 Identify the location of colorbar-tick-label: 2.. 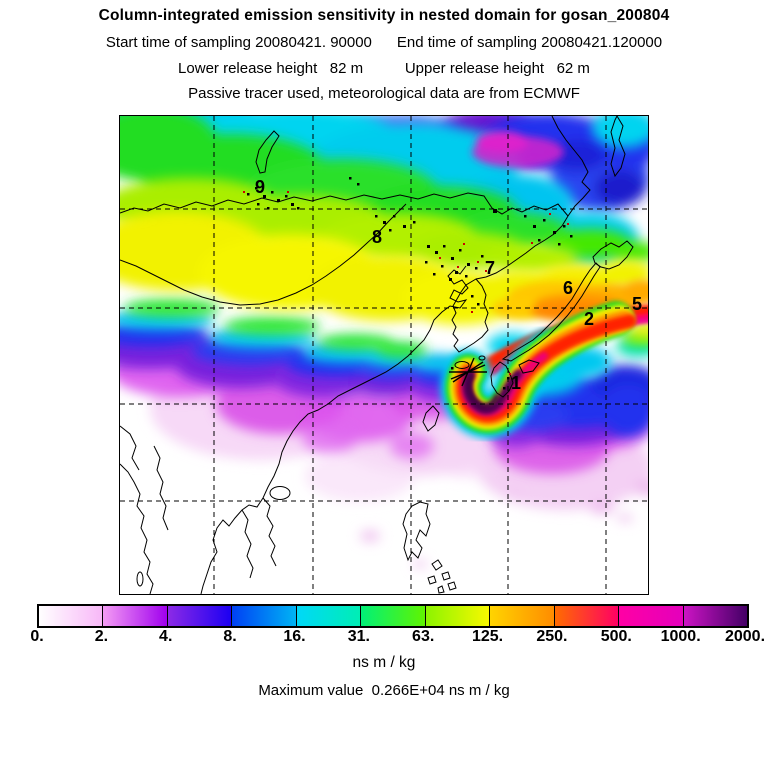
(101, 636).